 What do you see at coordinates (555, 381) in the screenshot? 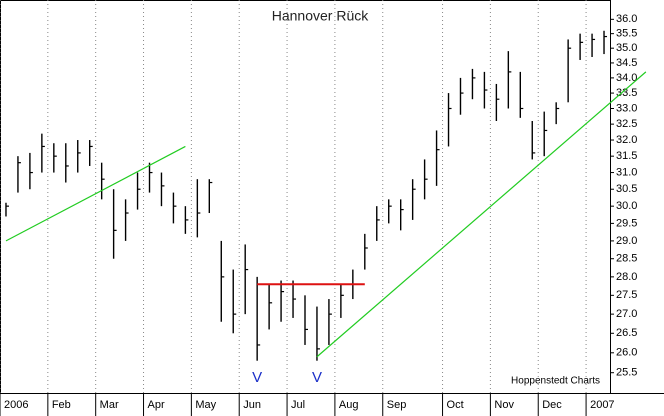
I see `source-note: Hoppenstedt Charts` at bounding box center [555, 381].